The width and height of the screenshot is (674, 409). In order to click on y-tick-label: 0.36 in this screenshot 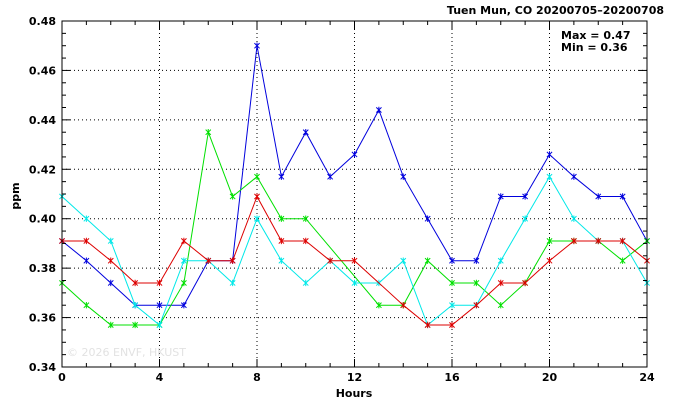, I will do `click(42, 318)`.